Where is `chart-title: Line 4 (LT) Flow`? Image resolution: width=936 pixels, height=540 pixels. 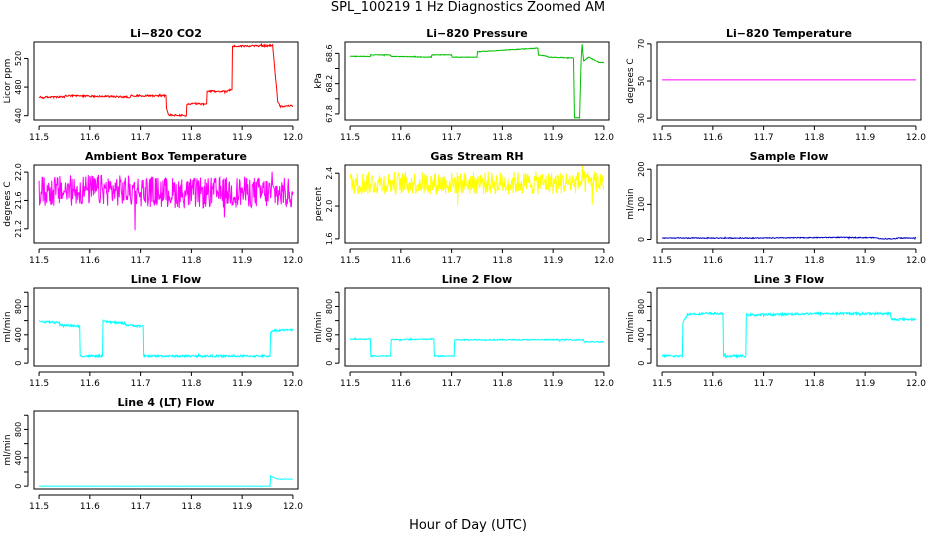
chart-title: Line 4 (LT) Flow is located at coordinates (166, 402).